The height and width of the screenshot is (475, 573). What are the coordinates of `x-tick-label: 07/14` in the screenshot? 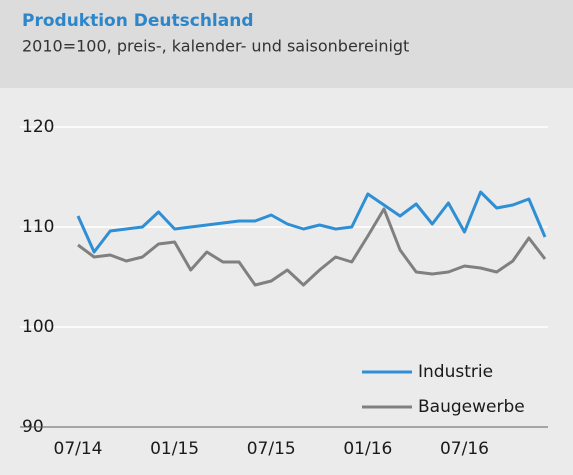 It's located at (78, 449).